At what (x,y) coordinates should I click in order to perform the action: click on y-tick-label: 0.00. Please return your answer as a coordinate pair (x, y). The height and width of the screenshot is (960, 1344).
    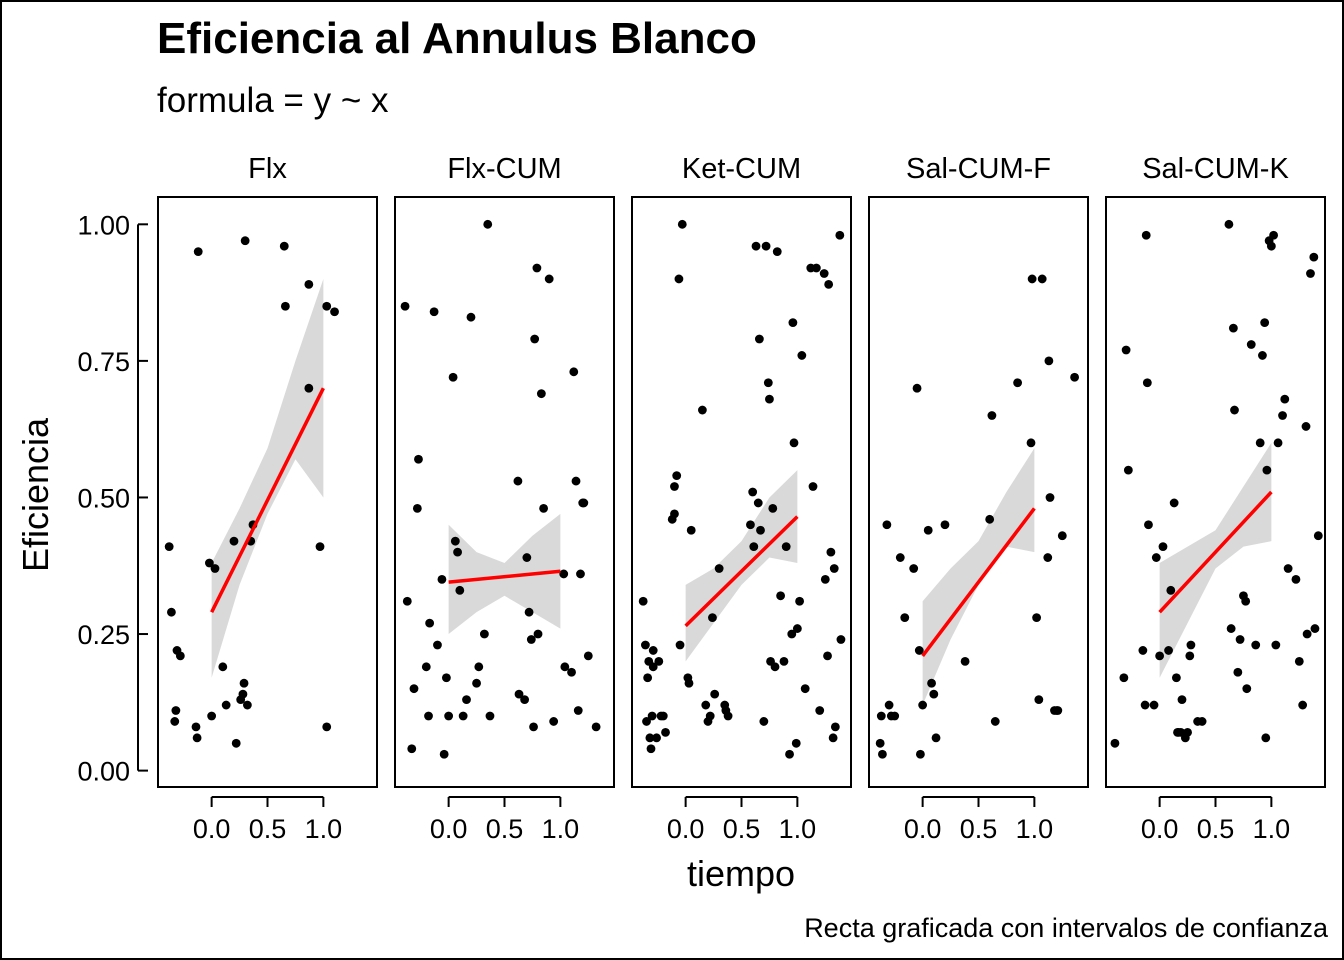
    Looking at the image, I should click on (103, 772).